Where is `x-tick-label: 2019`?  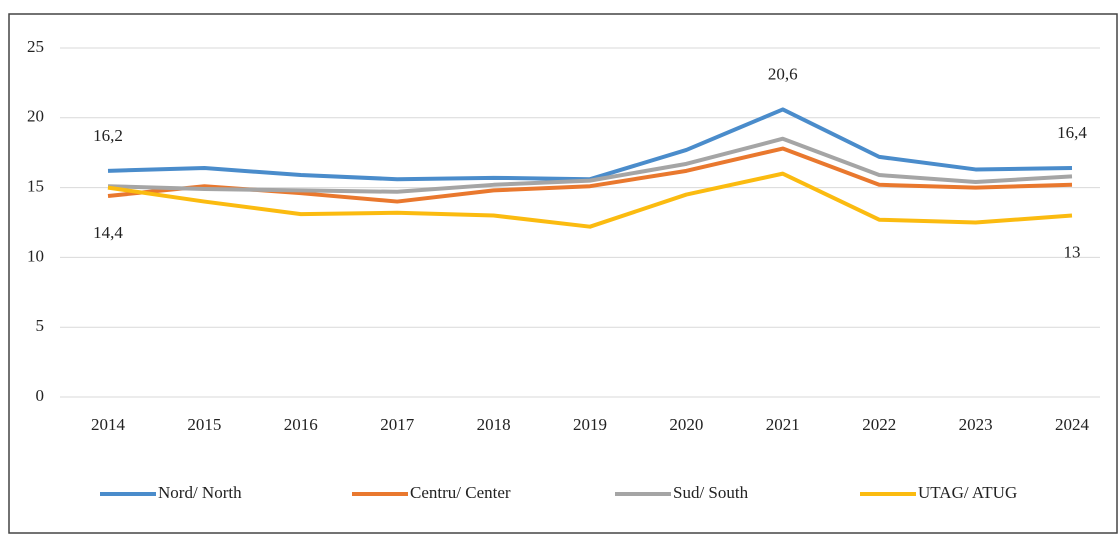 x-tick-label: 2019 is located at coordinates (590, 424).